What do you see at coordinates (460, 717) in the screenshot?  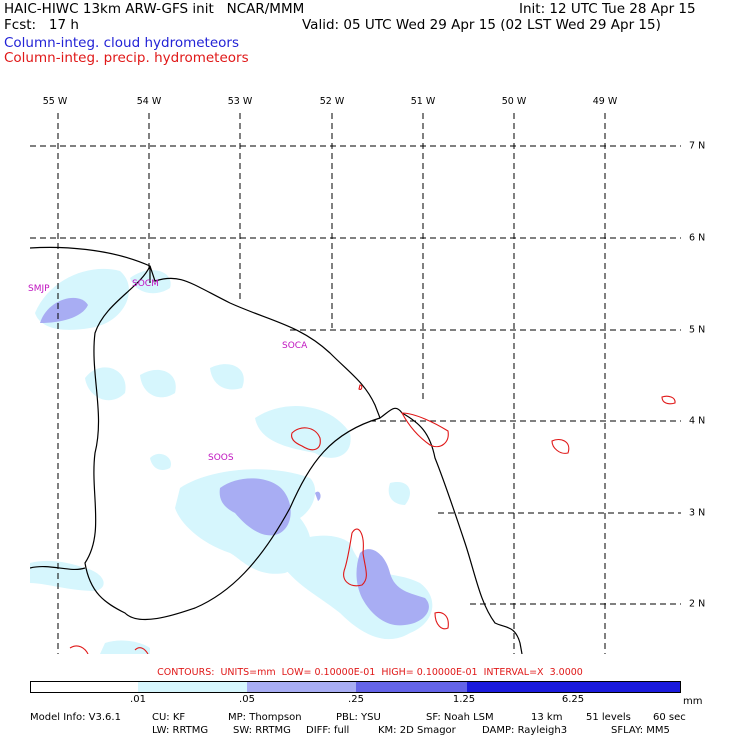 I see `model-info-item: SF: Noah LSM` at bounding box center [460, 717].